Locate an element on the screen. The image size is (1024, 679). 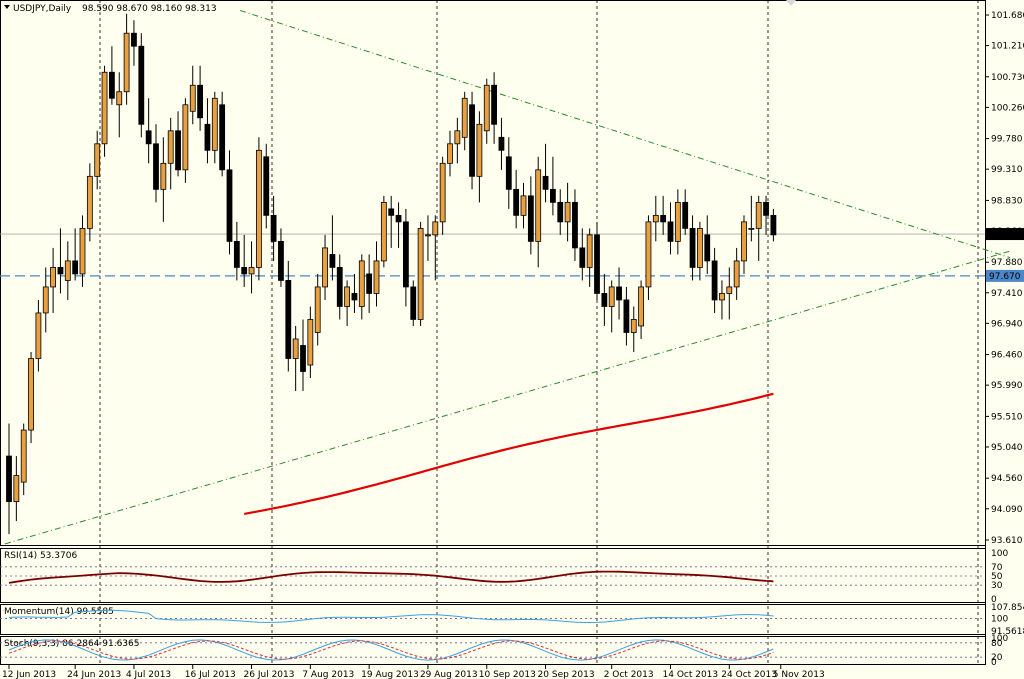
price-tick-label: 99.310 is located at coordinates (1007, 170).